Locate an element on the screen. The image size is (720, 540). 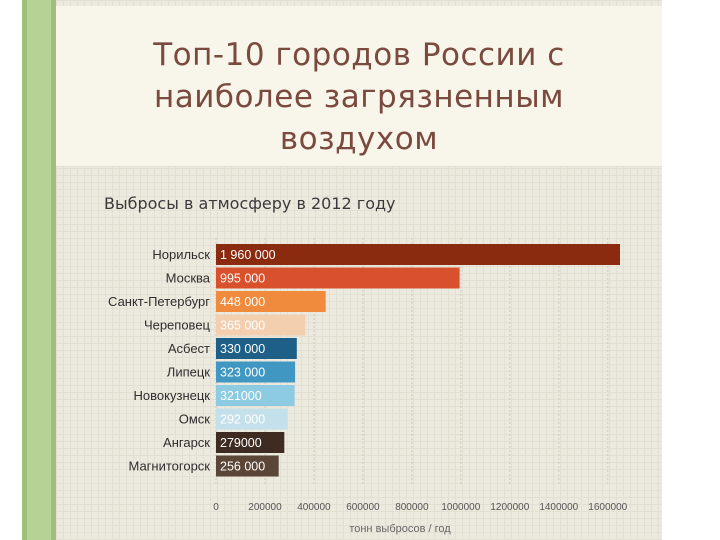
x-tick-label: 600000 is located at coordinates (363, 507).